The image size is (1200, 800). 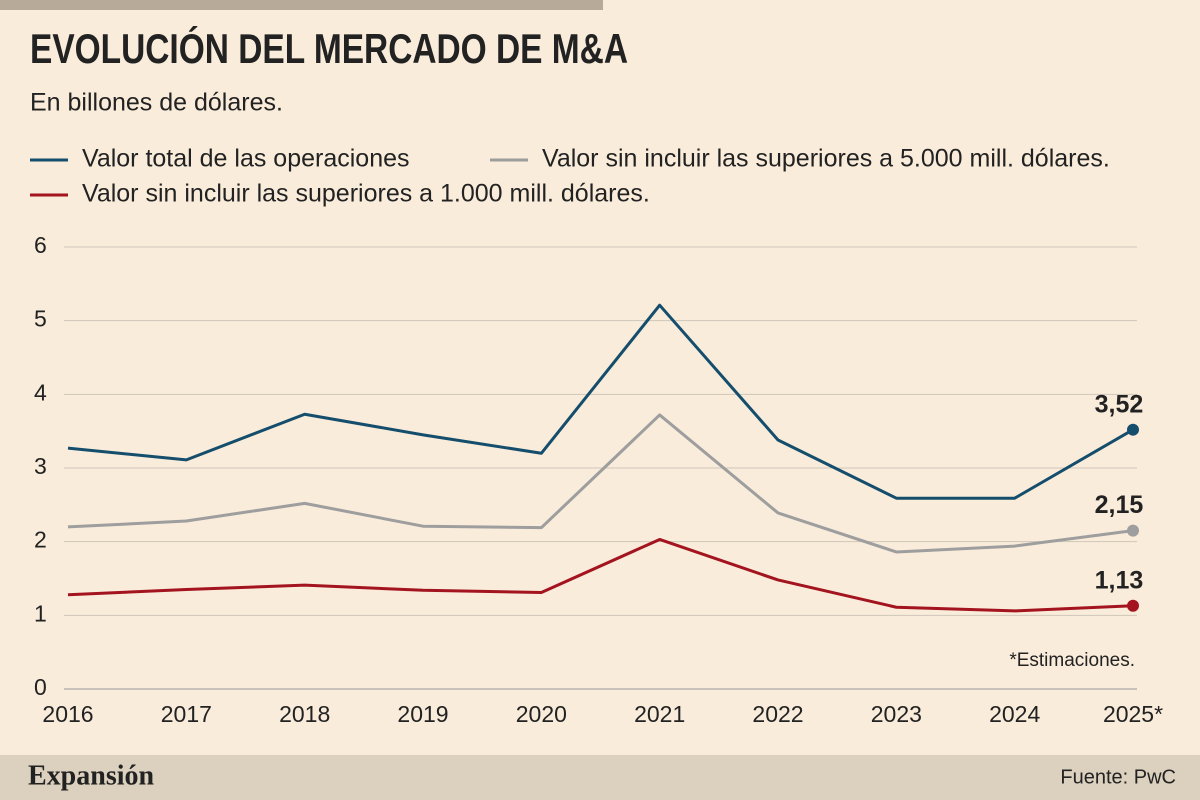 What do you see at coordinates (1119, 505) in the screenshot?
I see `value-label: 2,15` at bounding box center [1119, 505].